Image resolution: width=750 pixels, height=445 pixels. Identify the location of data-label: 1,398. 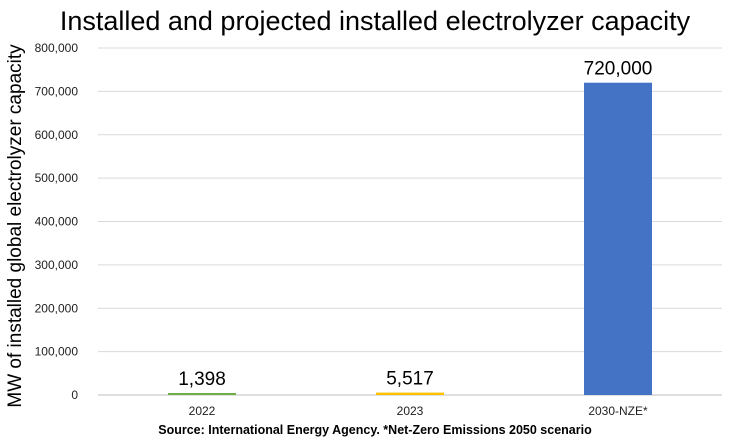
(202, 379).